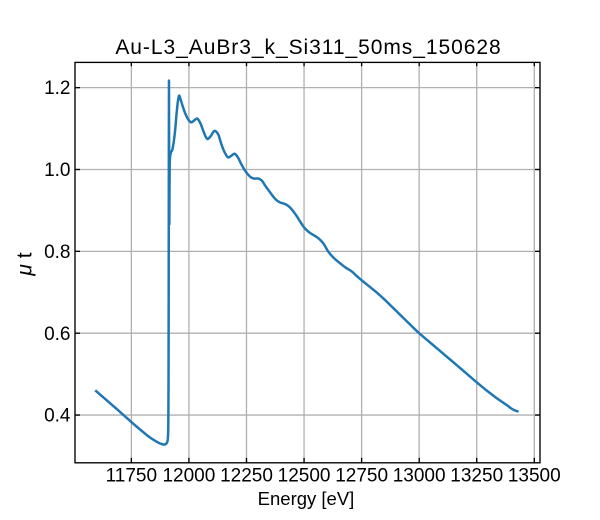 The image size is (600, 520). What do you see at coordinates (361, 476) in the screenshot?
I see `svg-text: 12750` at bounding box center [361, 476].